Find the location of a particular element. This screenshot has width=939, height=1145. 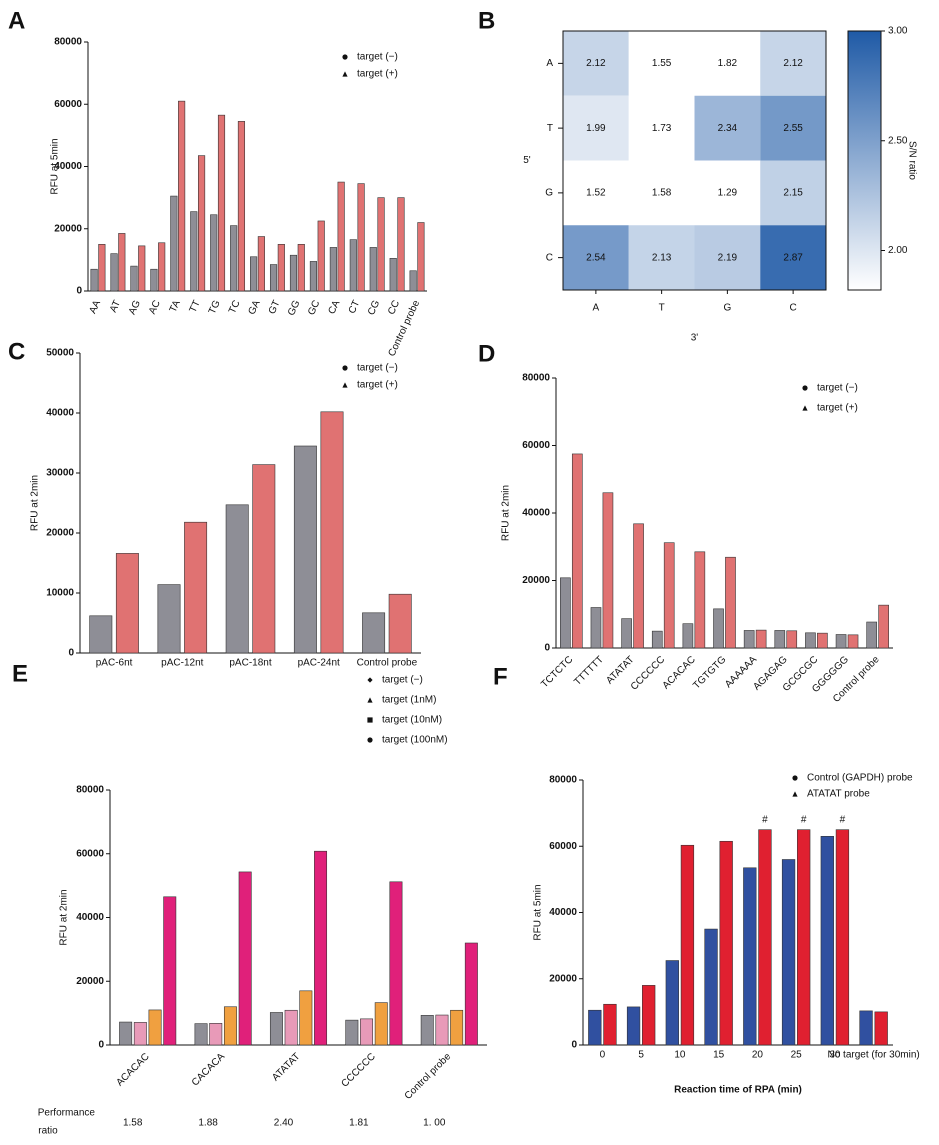

x-tick-label: CG is located at coordinates (374, 308).